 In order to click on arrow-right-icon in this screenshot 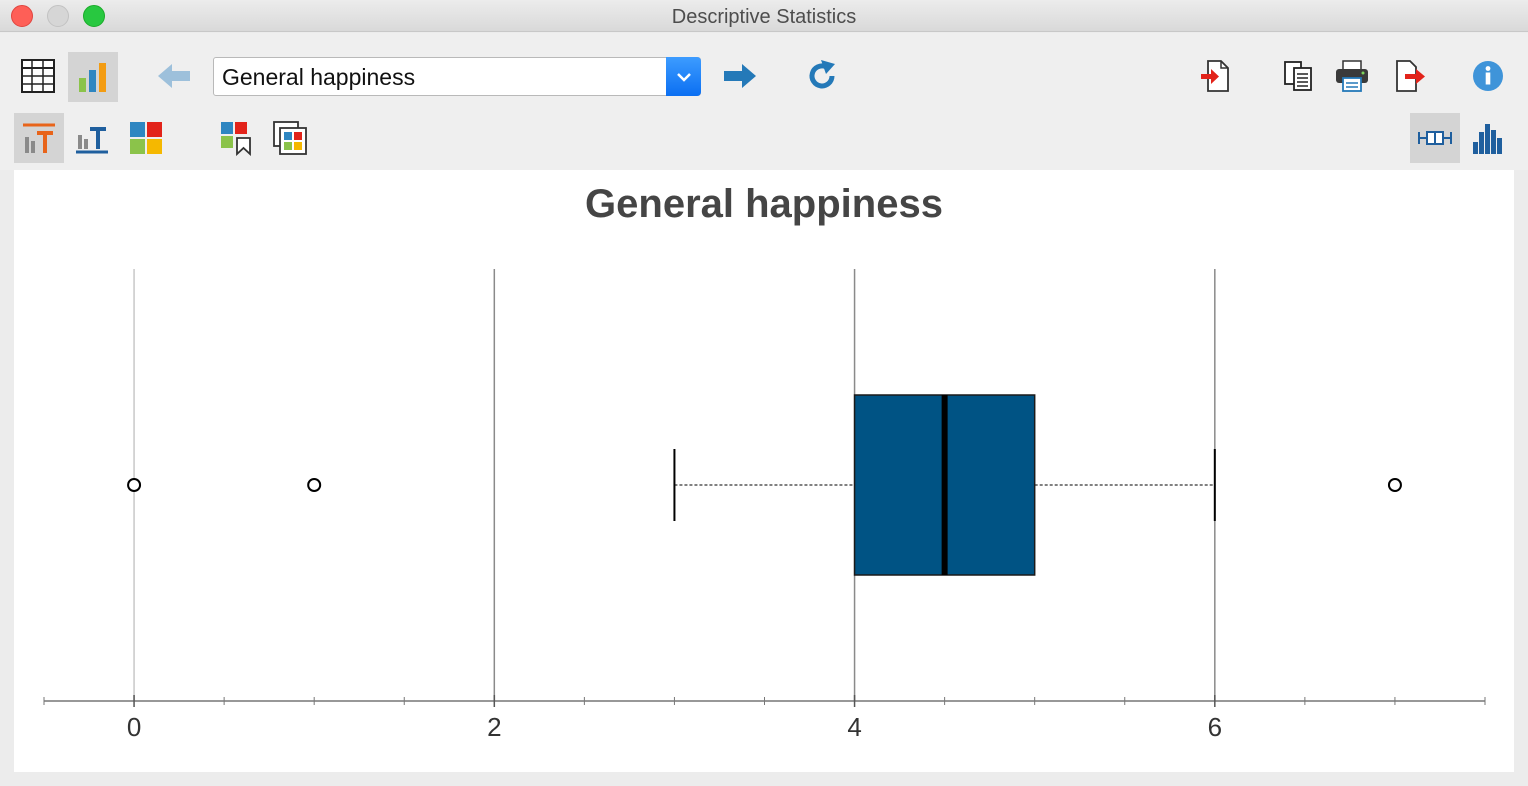, I will do `click(740, 76)`.